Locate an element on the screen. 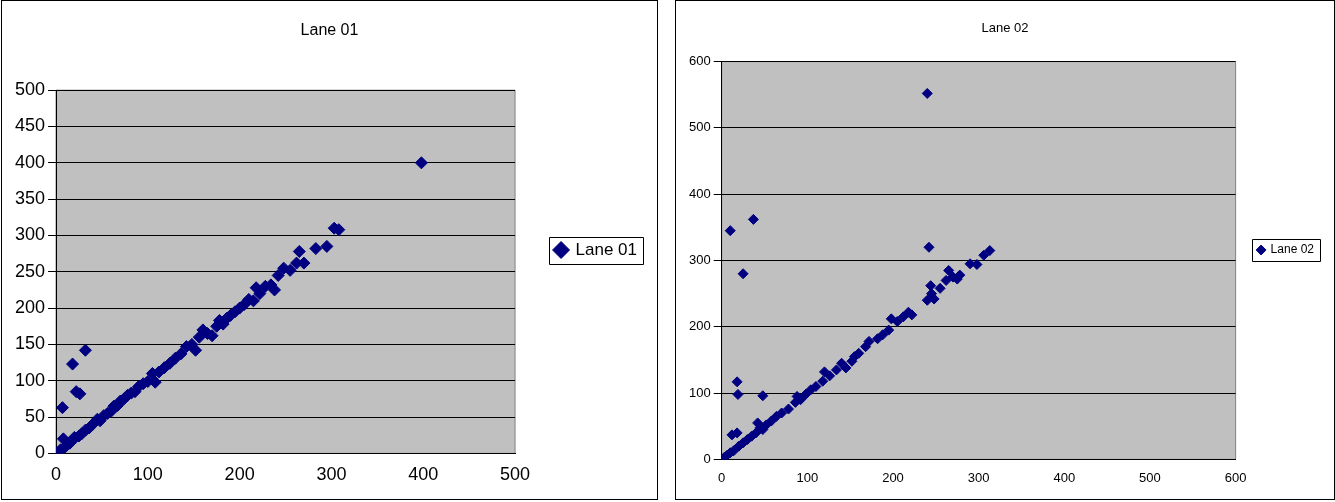 The image size is (1335, 502). legend-label: Lane 02 is located at coordinates (1292, 249).